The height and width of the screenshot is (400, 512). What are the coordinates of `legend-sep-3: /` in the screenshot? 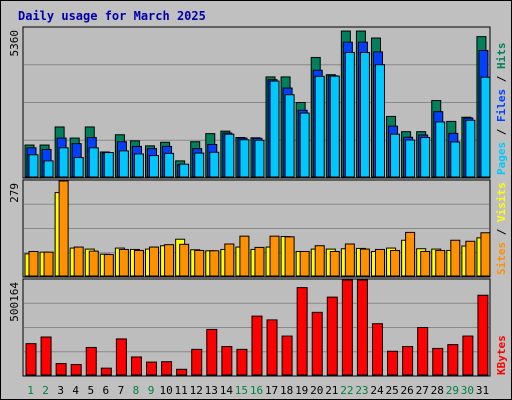 It's located at (501, 232).